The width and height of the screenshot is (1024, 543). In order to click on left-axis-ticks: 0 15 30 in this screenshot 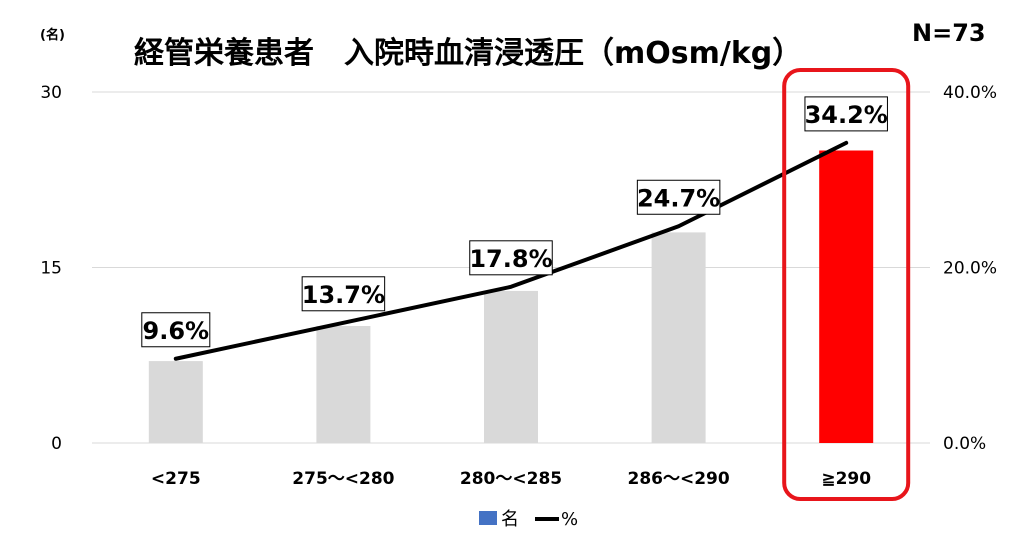, I will do `click(51, 268)`.